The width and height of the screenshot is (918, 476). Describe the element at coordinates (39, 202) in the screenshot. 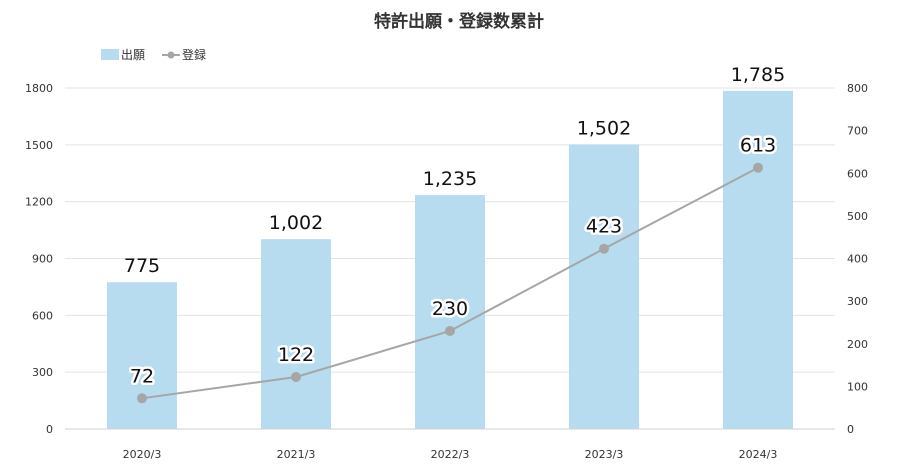

I see `y-left-tick-label: 1200` at that location.